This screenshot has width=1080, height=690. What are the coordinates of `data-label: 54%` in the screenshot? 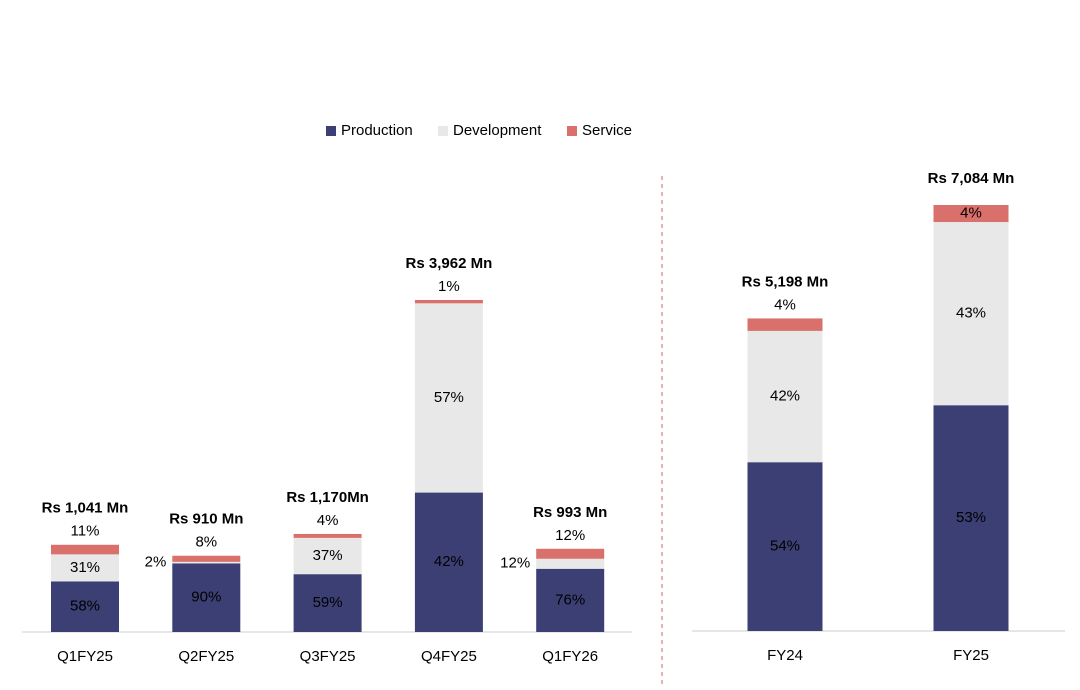 It's located at (785, 546).